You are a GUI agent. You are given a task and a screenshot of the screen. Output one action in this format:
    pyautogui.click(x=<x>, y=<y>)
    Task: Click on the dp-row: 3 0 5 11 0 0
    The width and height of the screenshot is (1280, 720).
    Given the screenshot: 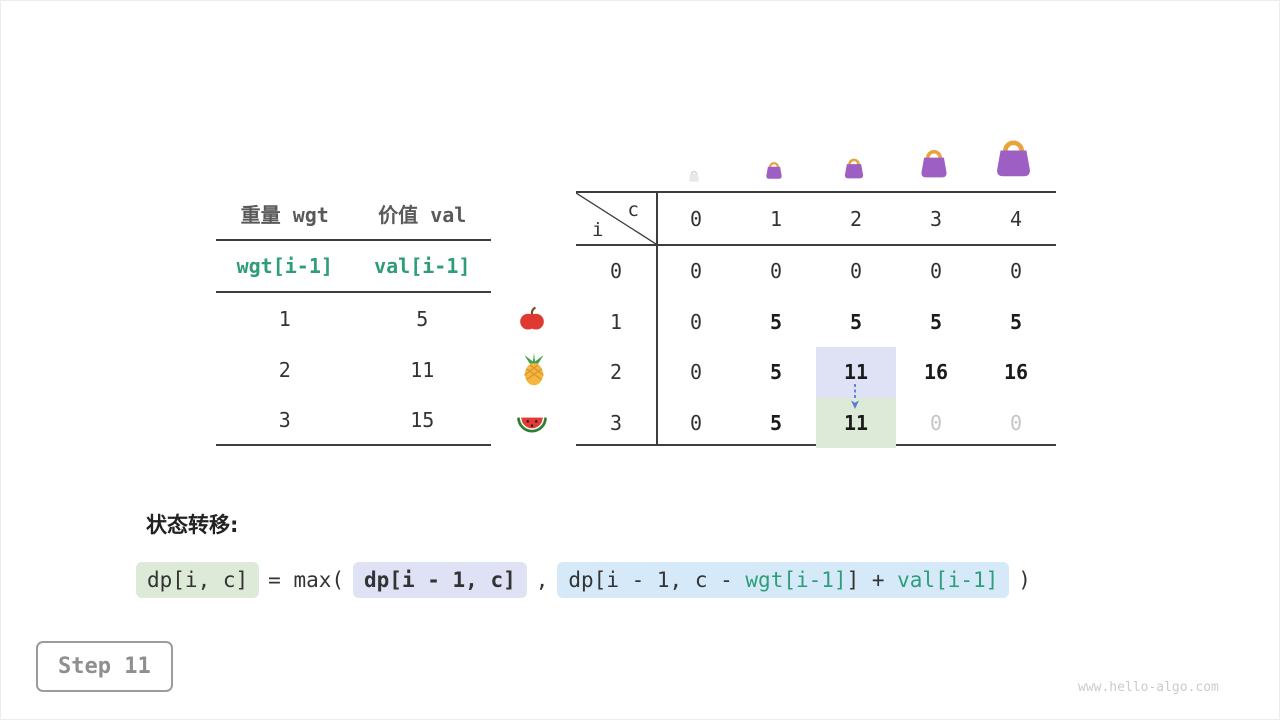 What is the action you would take?
    pyautogui.click(x=816, y=422)
    